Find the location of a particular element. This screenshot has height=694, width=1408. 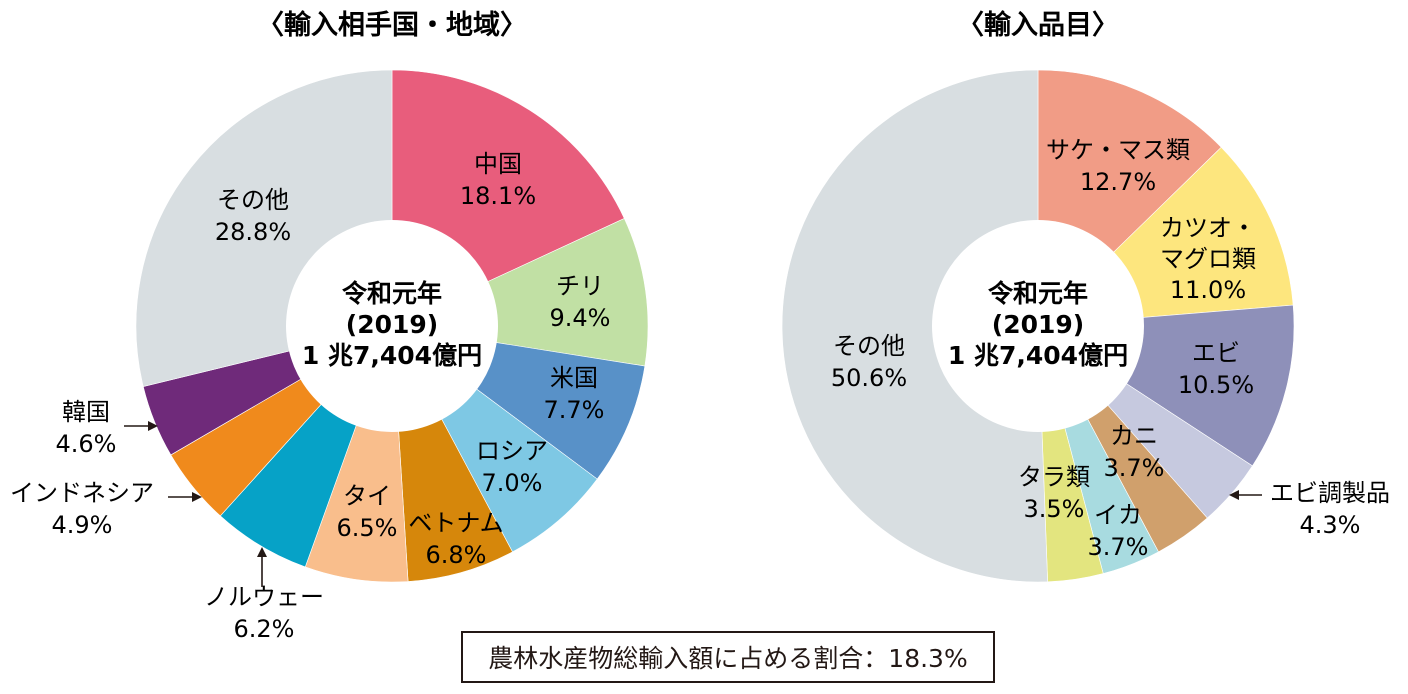

slice-value-1-0: 12.7% is located at coordinates (1118, 182).